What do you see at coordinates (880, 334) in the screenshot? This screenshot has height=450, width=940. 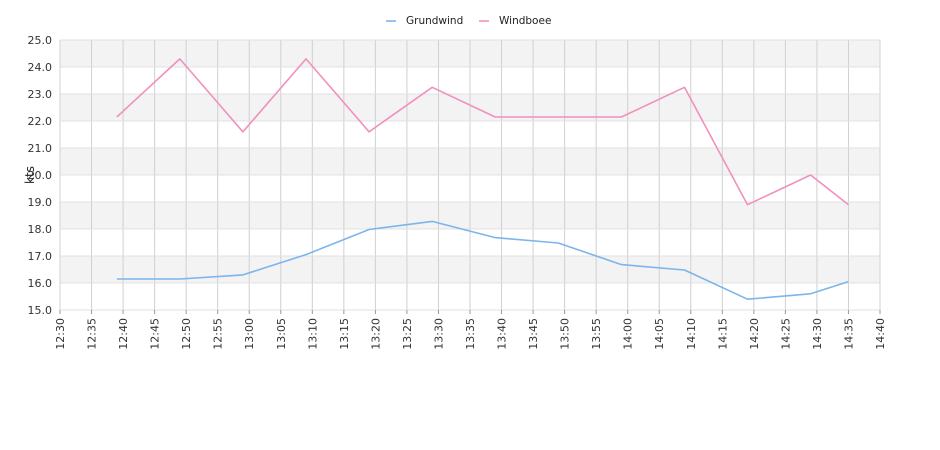 I see `x-tick-label: 14:40` at bounding box center [880, 334].